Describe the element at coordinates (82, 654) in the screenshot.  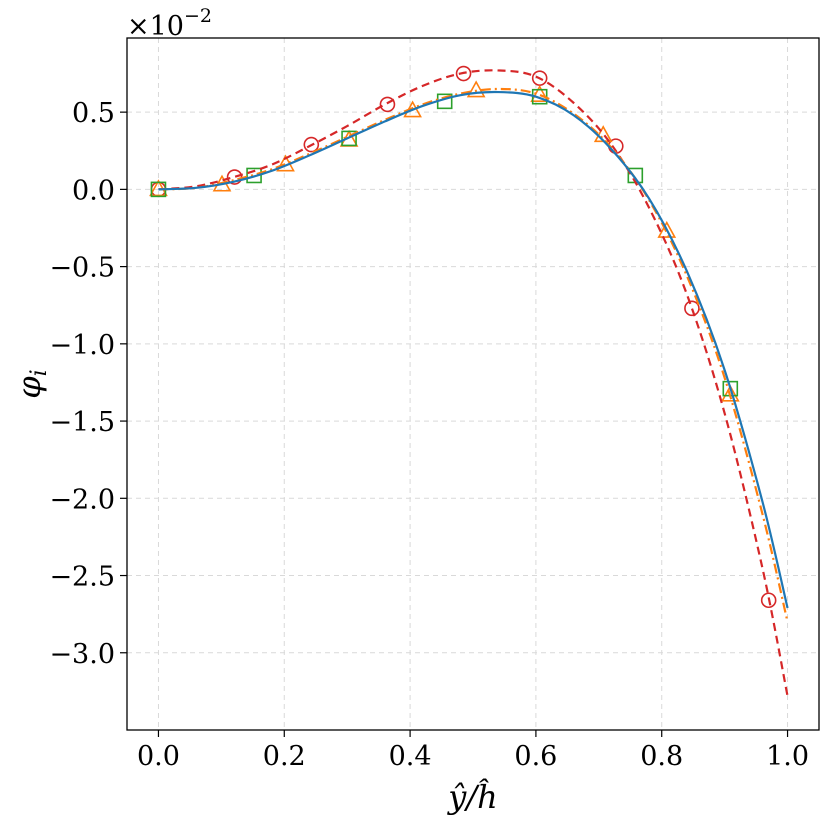
I see `y-tick-label: −3.0` at that location.